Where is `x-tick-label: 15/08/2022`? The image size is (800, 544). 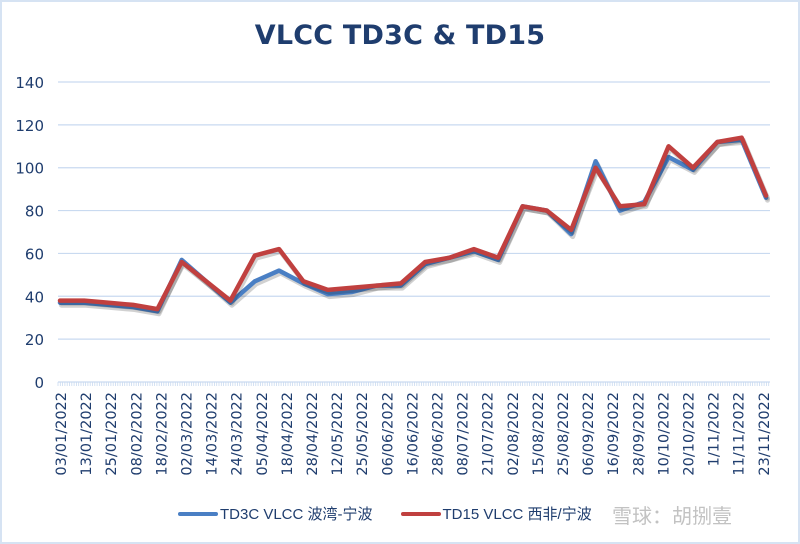
x-tick-label: 15/08/2022 is located at coordinates (539, 434).